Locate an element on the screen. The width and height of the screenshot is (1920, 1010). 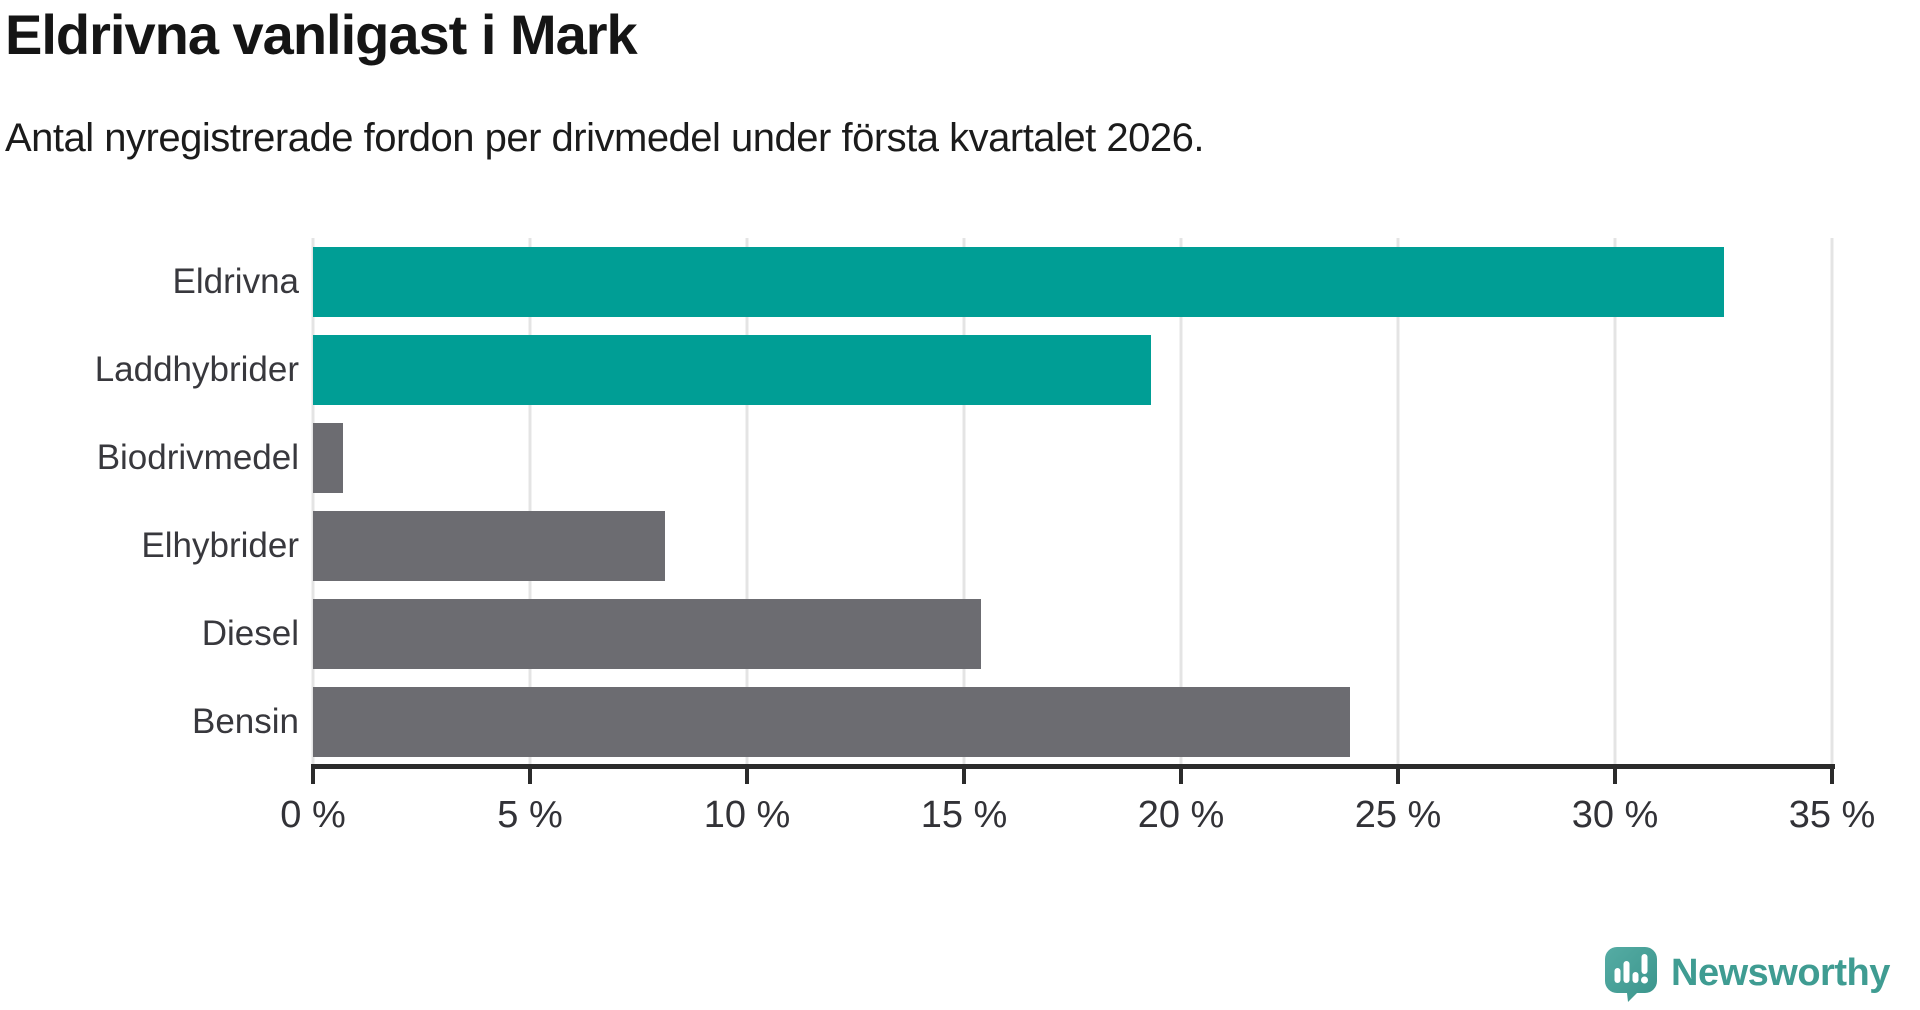
category-label-diesel: Diesel is located at coordinates (250, 633).